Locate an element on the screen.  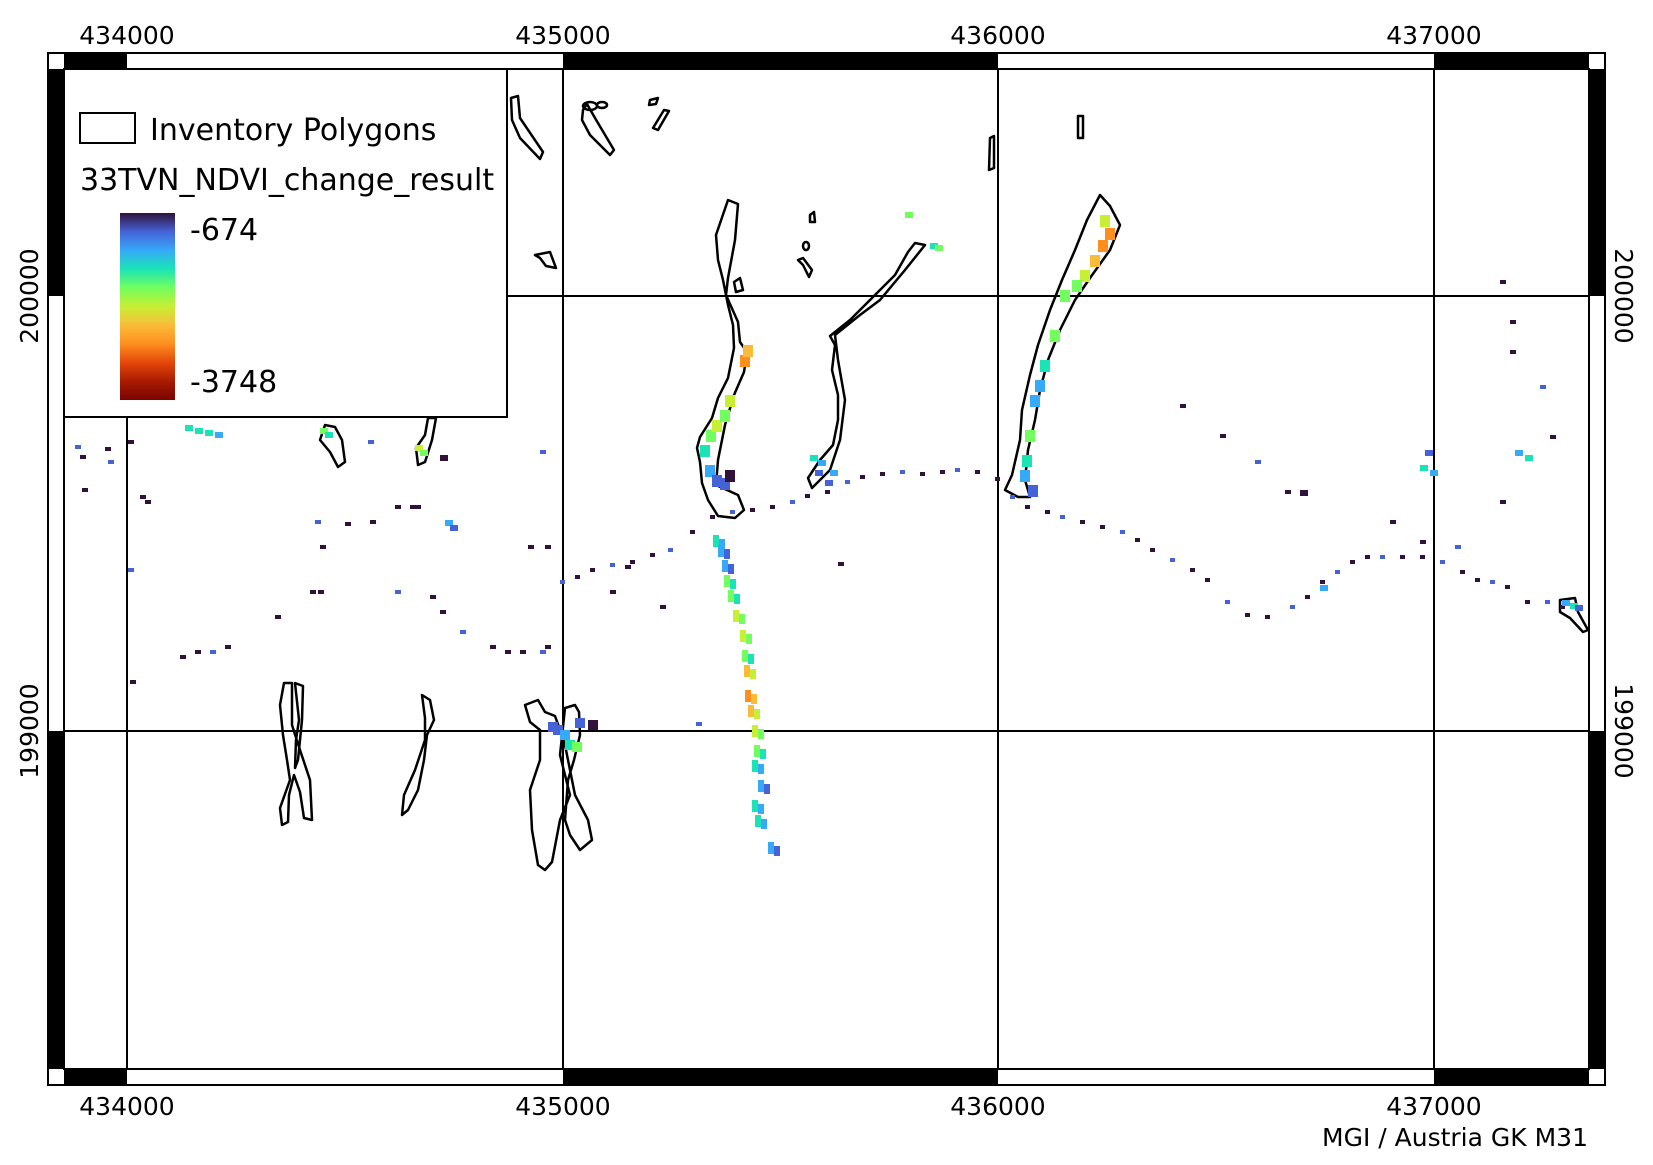
x-tick-label: 435000 is located at coordinates (562, 35).